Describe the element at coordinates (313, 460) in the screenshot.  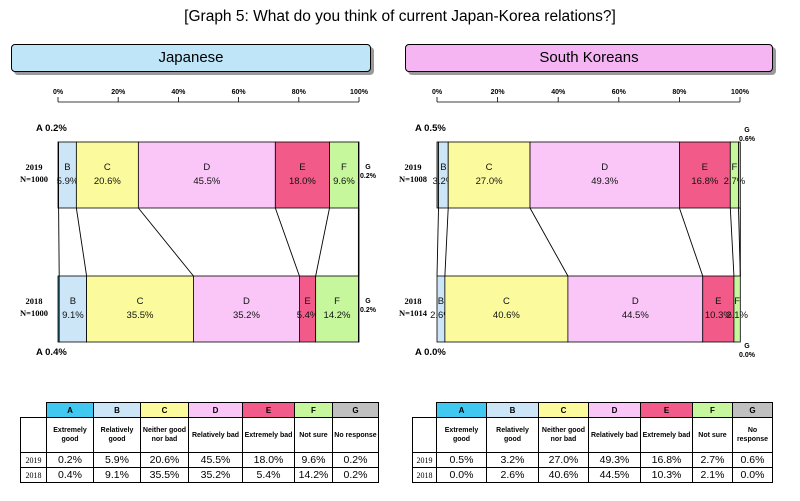
I see `value-cell: 9.6%` at that location.